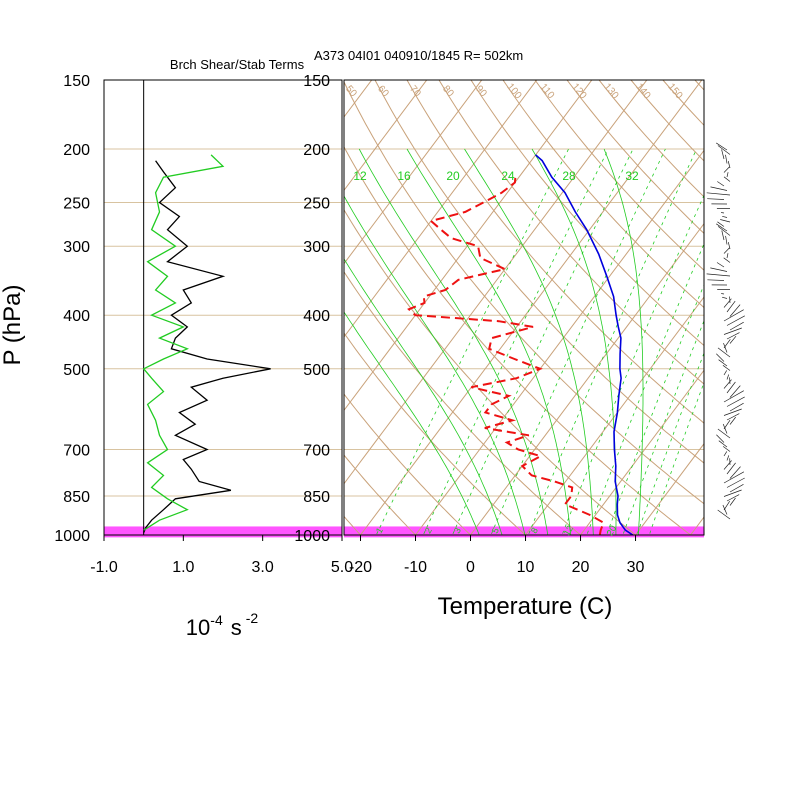 This screenshot has height=800, width=800. I want to click on theta-label: 110, so click(547, 92).